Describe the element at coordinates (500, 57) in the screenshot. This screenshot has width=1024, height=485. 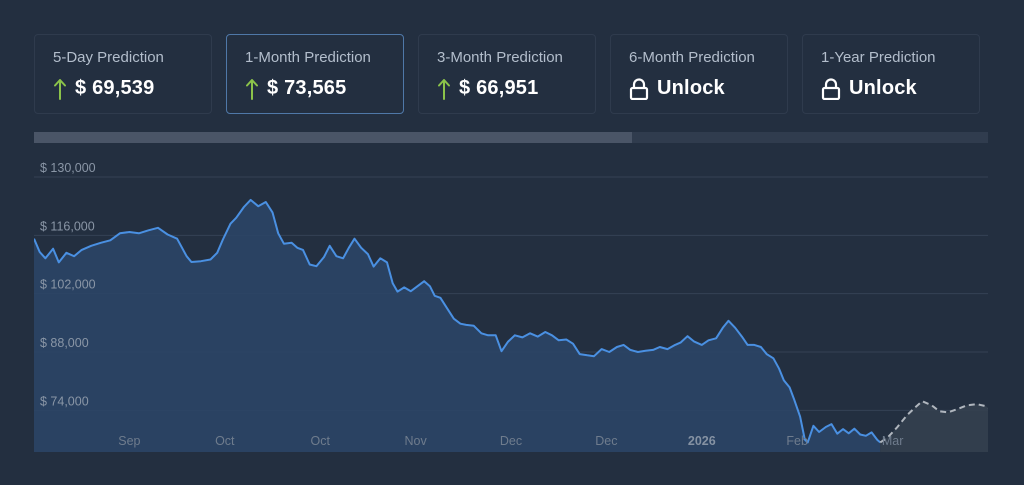
I see `card-title: 3-Month Prediction` at that location.